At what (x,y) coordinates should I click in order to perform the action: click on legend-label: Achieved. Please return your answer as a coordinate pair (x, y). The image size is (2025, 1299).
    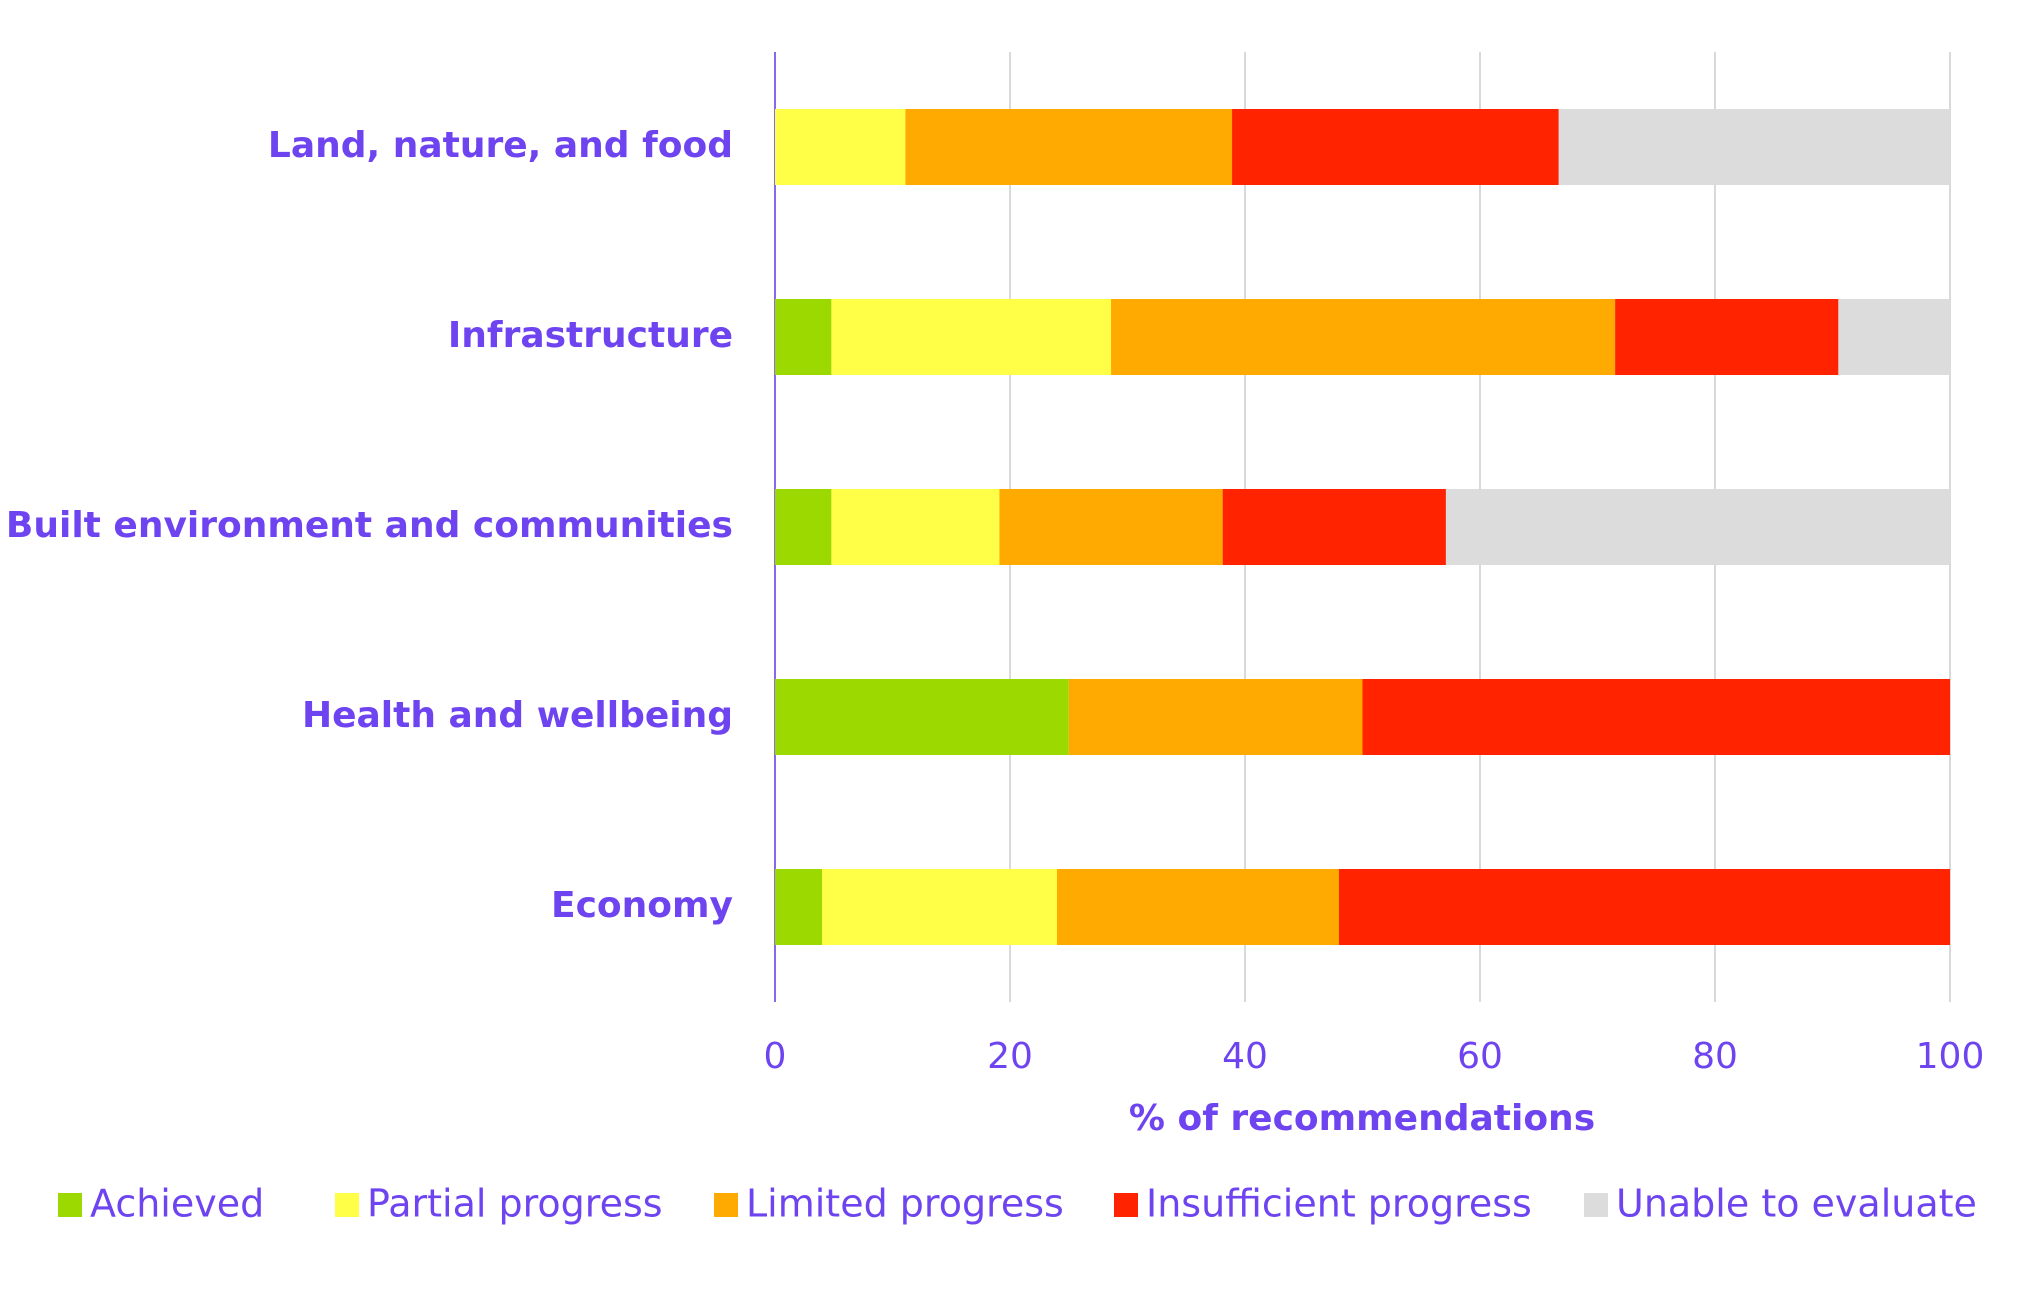
    Looking at the image, I should click on (177, 1204).